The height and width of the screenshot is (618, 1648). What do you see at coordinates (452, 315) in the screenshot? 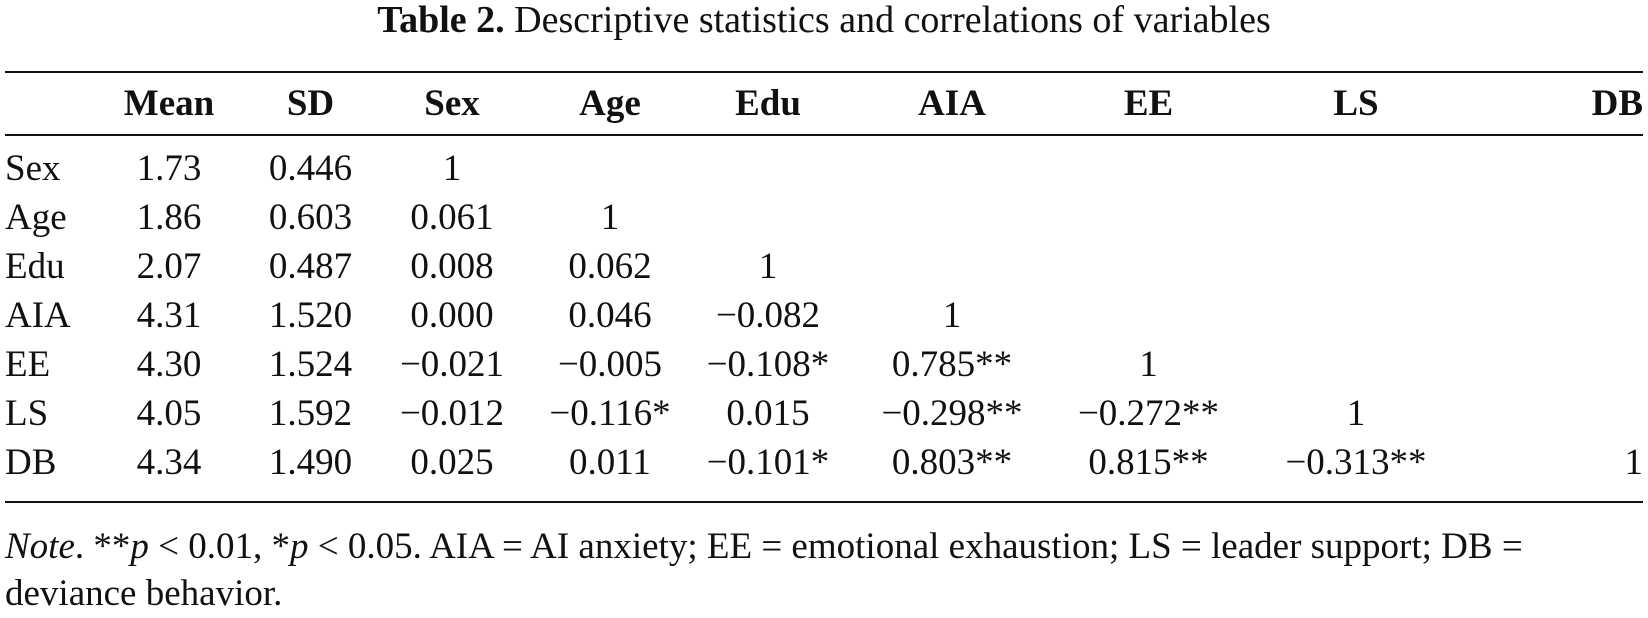
I see `cell-sex: 0.000` at bounding box center [452, 315].